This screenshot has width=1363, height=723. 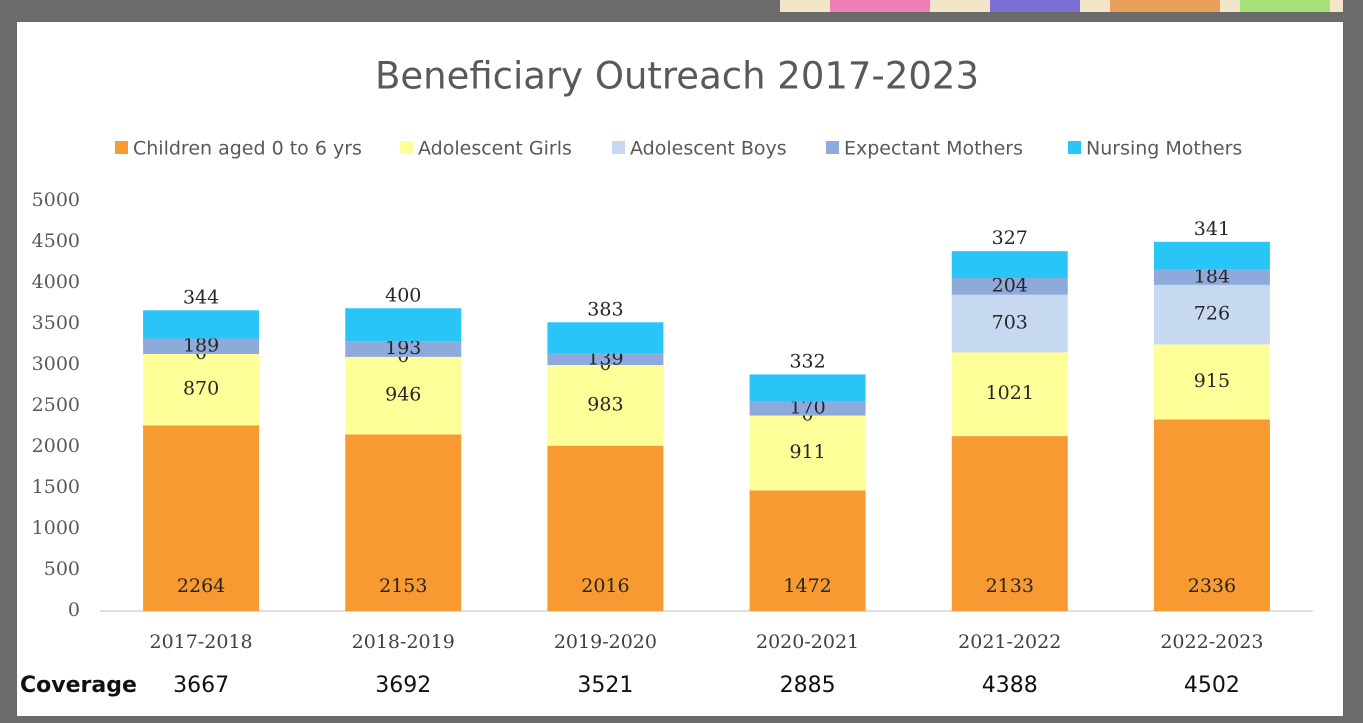 What do you see at coordinates (403, 295) in the screenshot?
I see `data-label: 400` at bounding box center [403, 295].